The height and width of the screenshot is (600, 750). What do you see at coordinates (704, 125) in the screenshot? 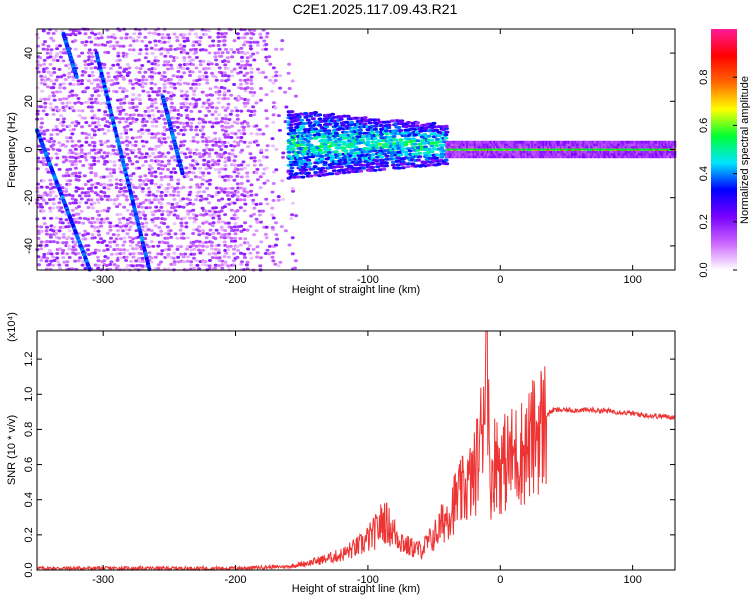
I see `colorbar-tick-label: 0.6` at bounding box center [704, 125].